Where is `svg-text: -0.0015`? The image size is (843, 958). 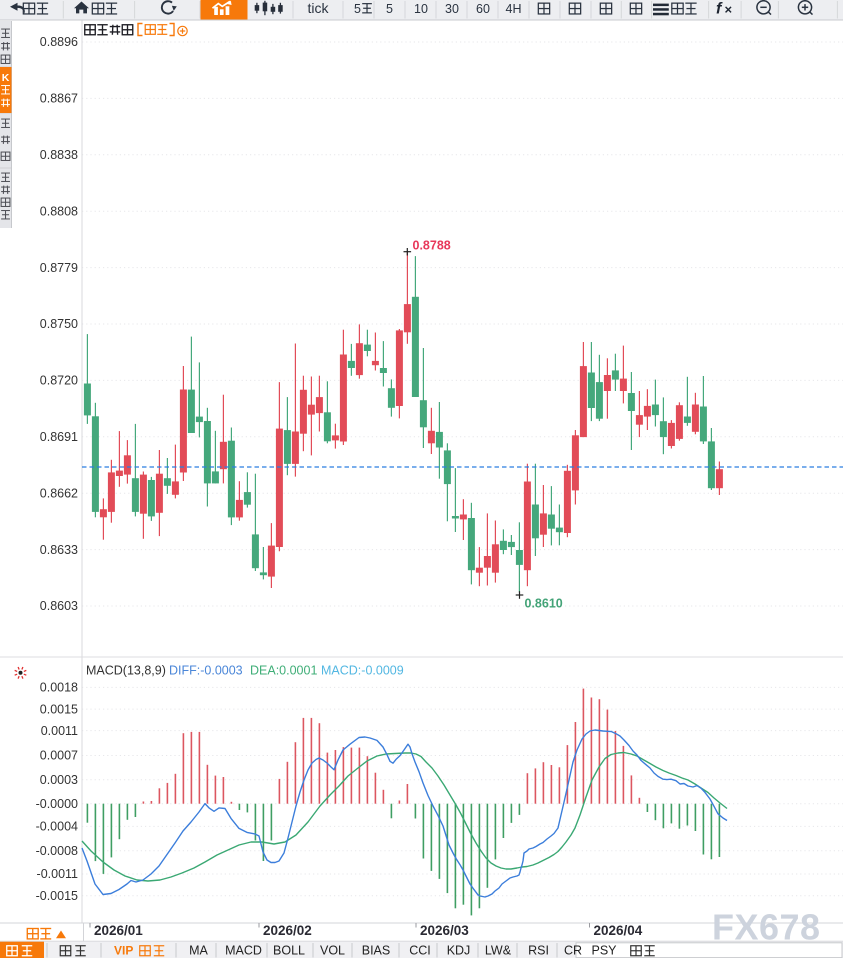
svg-text: -0.0015 is located at coordinates (57, 896).